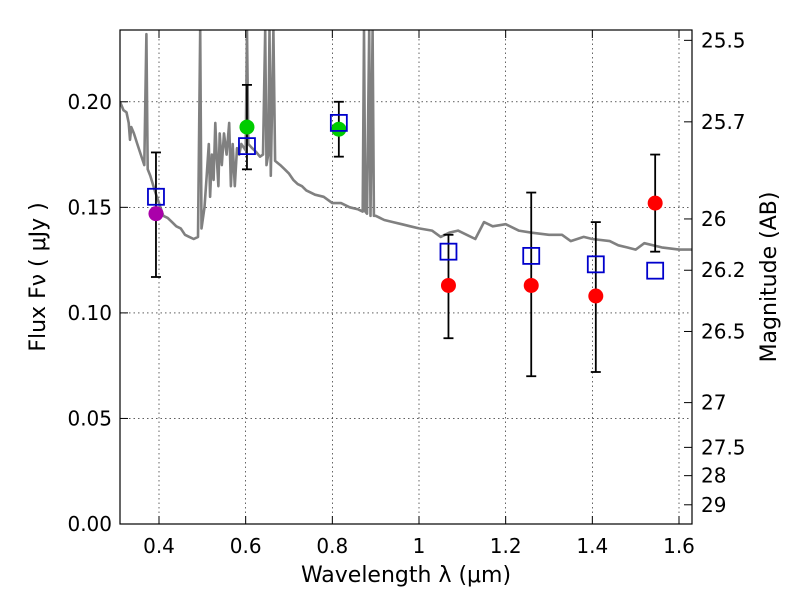  I want to click on x-tick-label: 0.4, so click(159, 546).